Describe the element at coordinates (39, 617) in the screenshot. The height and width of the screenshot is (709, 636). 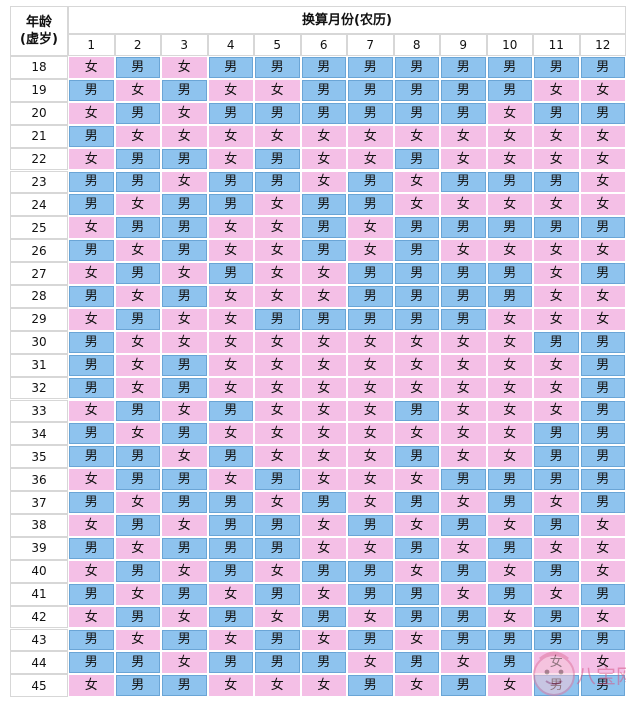
I see `age-cell: 42` at that location.